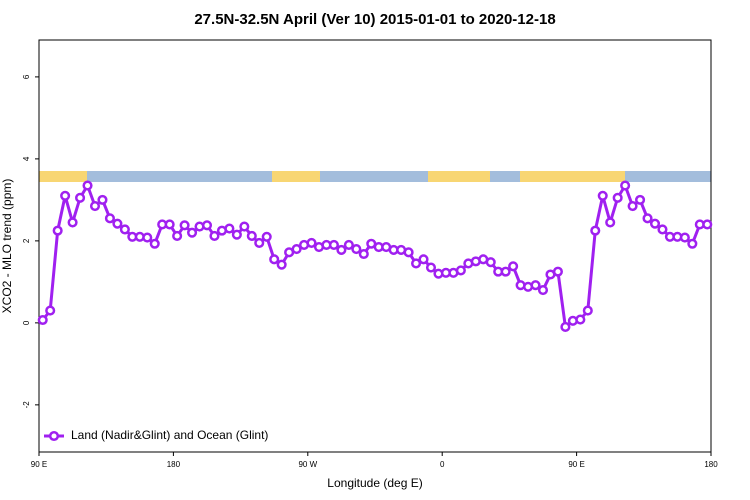 Image resolution: width=750 pixels, height=500 pixels. What do you see at coordinates (442, 464) in the screenshot?
I see `x-tick-label: 0` at bounding box center [442, 464].